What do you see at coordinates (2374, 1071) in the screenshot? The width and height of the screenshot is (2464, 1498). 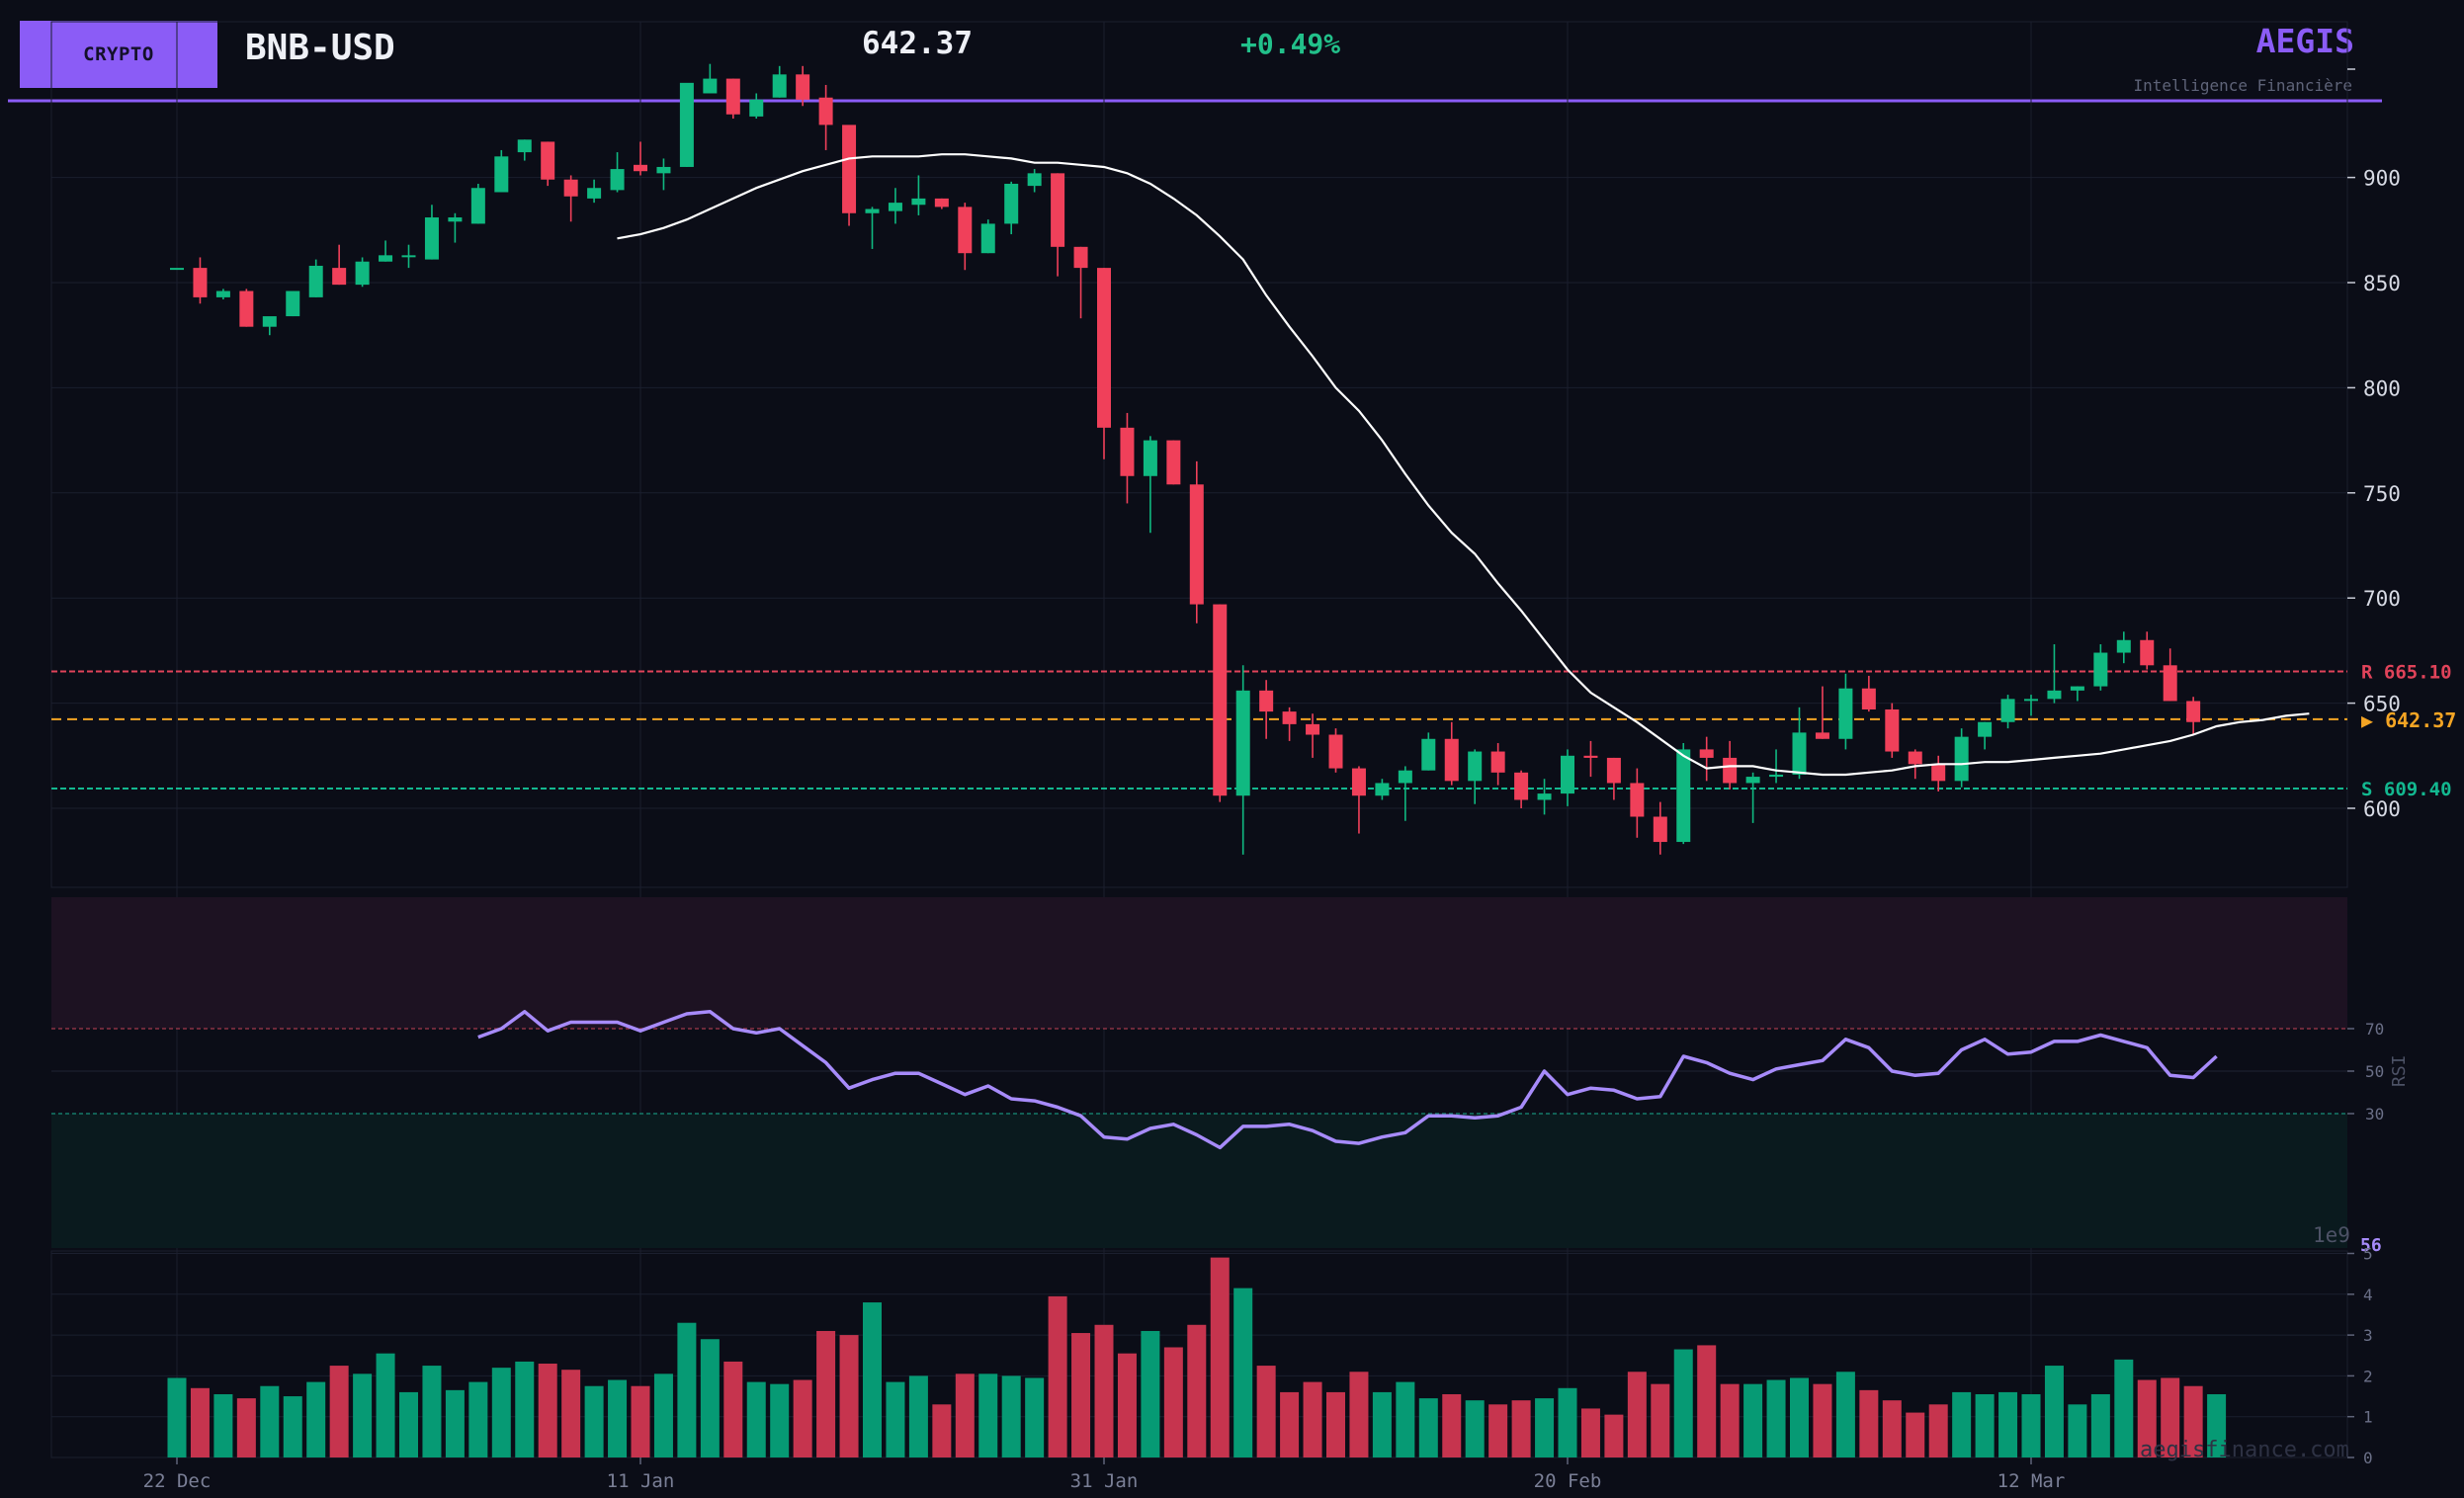 I see `rsi-tick-label: 50` at bounding box center [2374, 1071].